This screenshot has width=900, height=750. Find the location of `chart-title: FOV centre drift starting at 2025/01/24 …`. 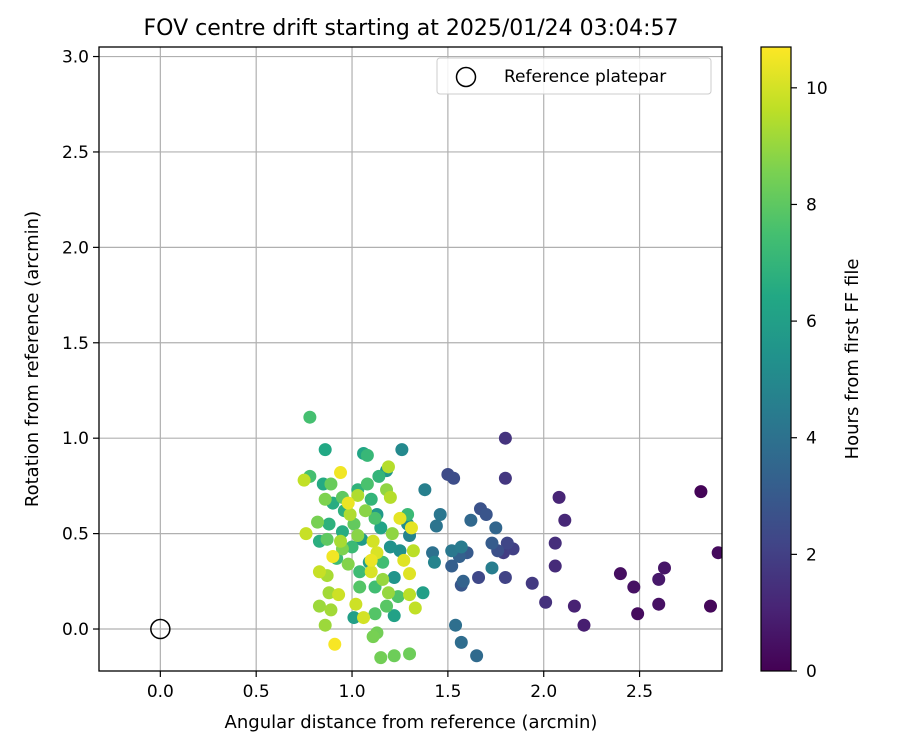

chart-title: FOV centre drift starting at 2025/01/24 … is located at coordinates (411, 28).